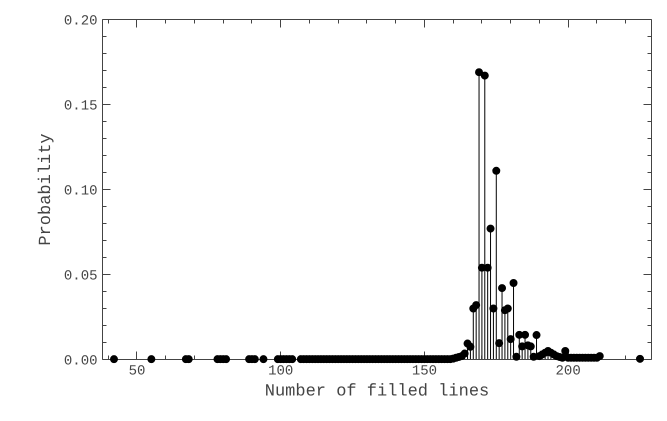 This screenshot has height=421, width=667. I want to click on y-tick-label: 0.20, so click(81, 22).